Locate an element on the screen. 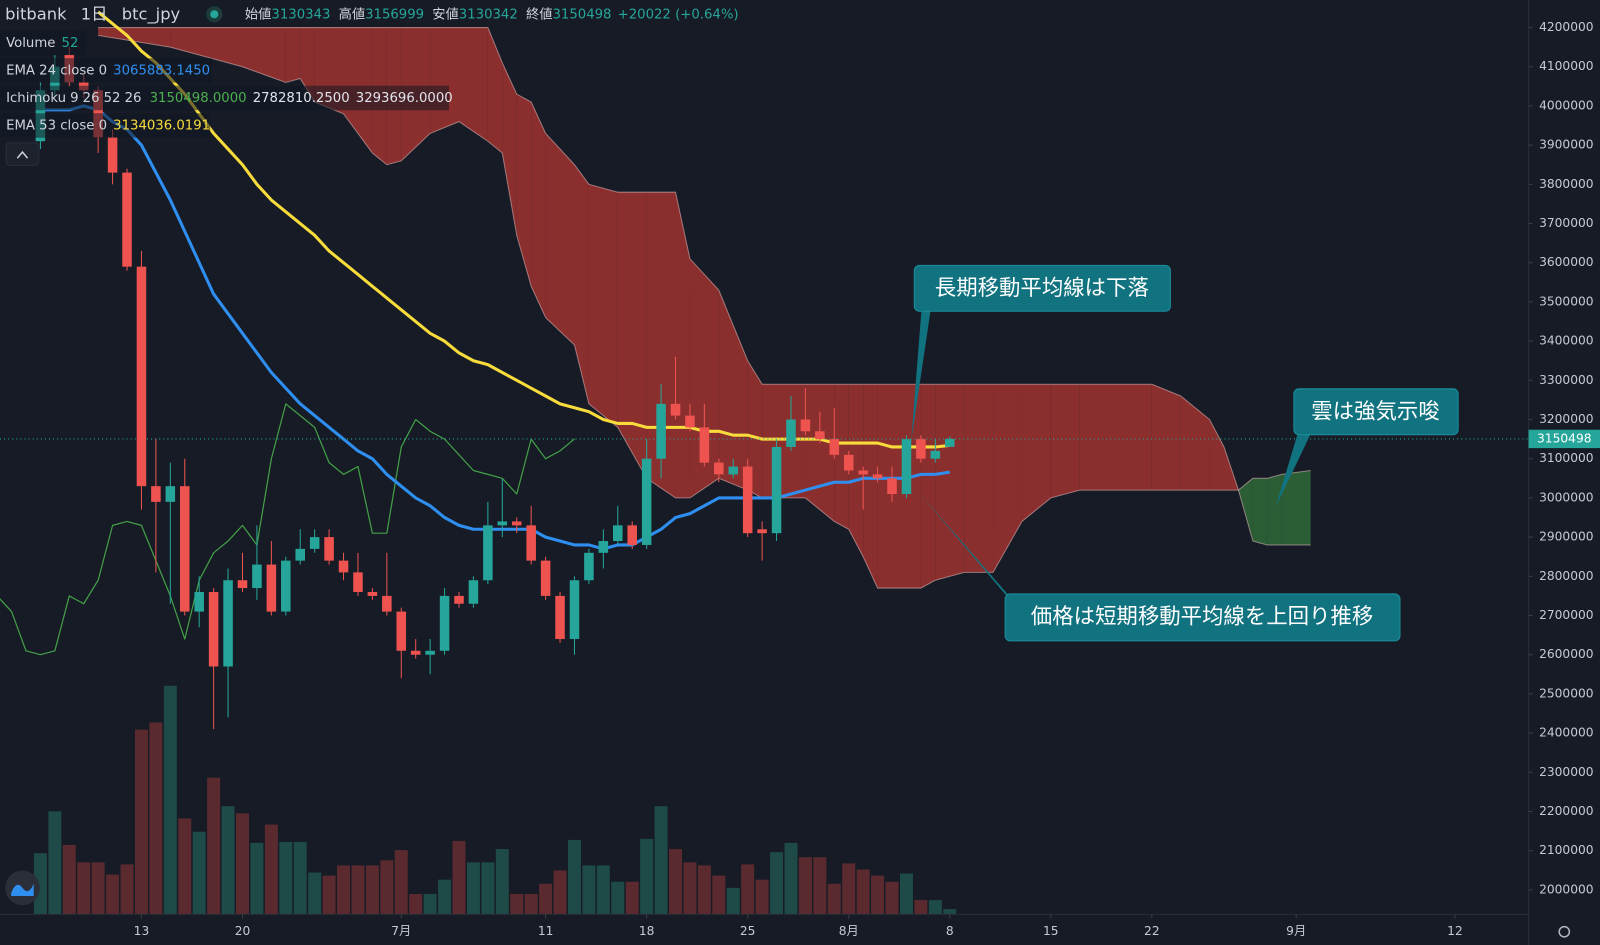  y-tick-label: 3700000 is located at coordinates (1566, 223).